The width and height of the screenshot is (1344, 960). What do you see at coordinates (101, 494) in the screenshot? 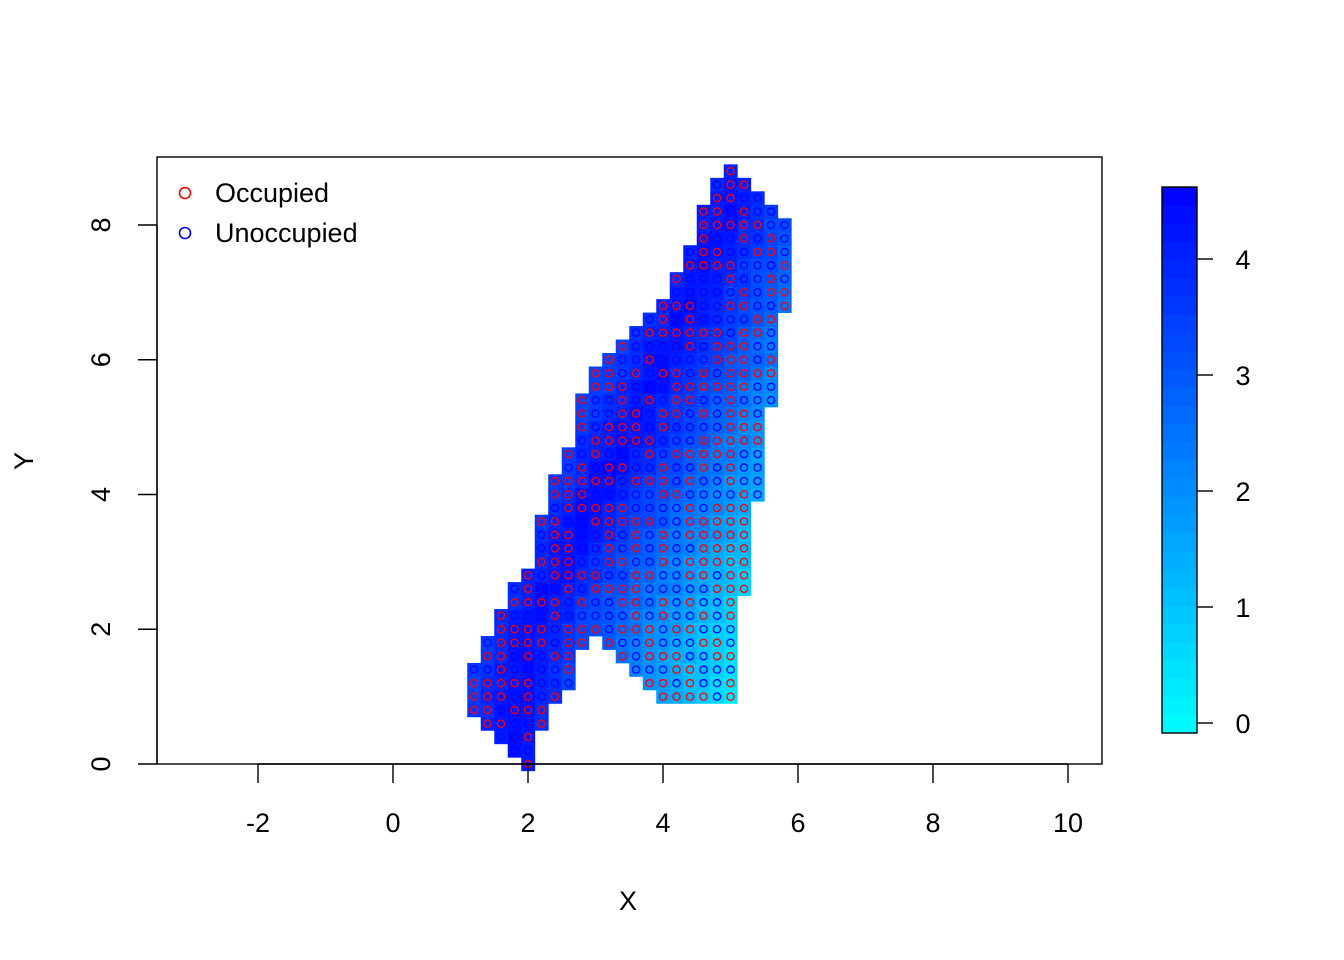
I see `y-tick-label: 4` at bounding box center [101, 494].